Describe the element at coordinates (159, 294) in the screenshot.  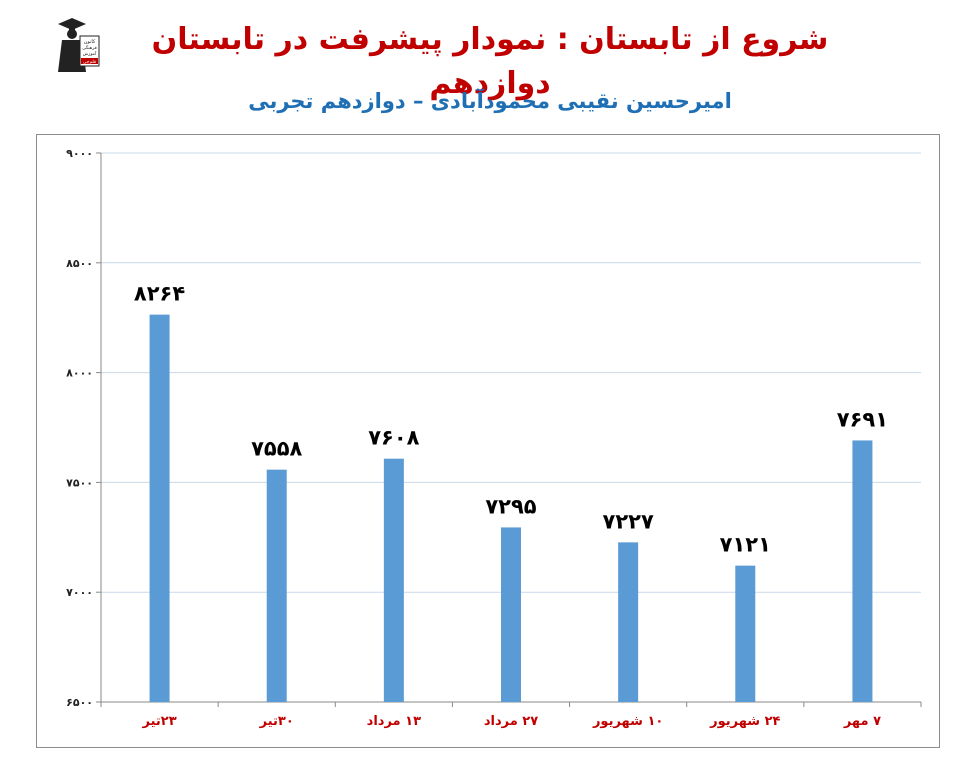
I see `bar-value-label: ۸۲۶۴` at that location.